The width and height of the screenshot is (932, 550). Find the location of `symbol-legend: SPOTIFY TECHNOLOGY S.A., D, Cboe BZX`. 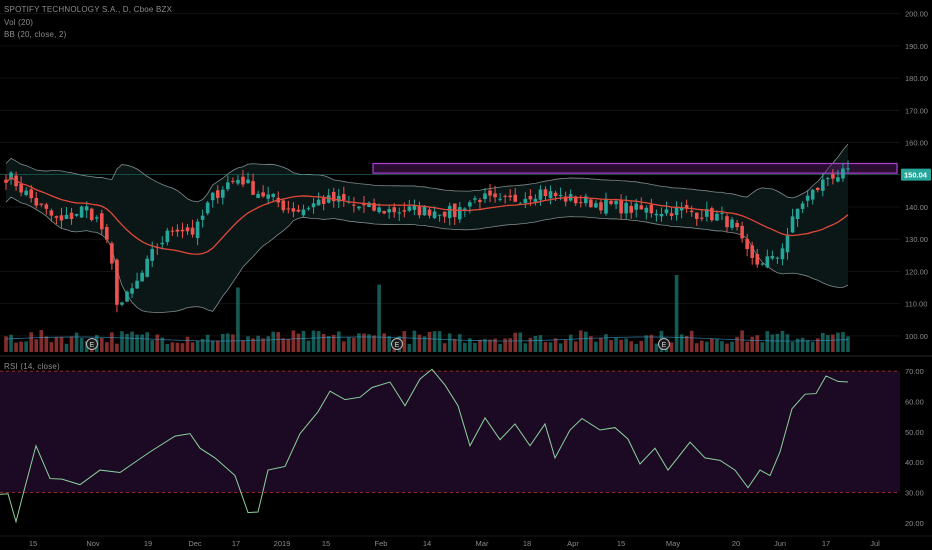

symbol-legend: SPOTIFY TECHNOLOGY S.A., D, Cboe BZX is located at coordinates (88, 9).